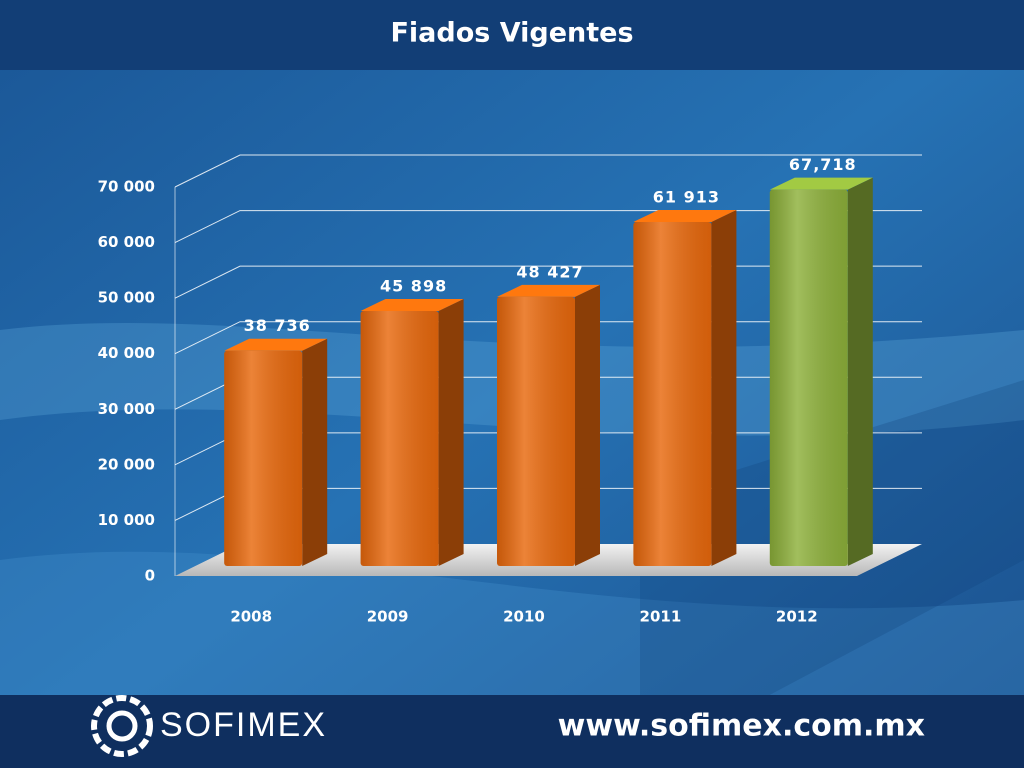 The width and height of the screenshot is (1024, 768). What do you see at coordinates (251, 617) in the screenshot?
I see `x-tick-label: 2008` at bounding box center [251, 617].